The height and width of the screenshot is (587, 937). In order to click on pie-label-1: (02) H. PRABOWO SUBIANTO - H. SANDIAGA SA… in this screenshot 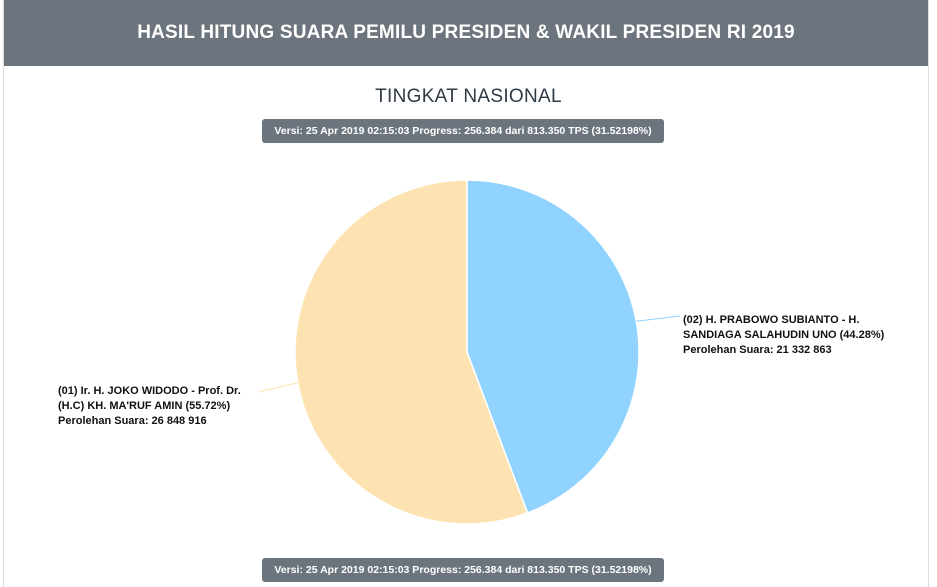, I will do `click(784, 335)`.